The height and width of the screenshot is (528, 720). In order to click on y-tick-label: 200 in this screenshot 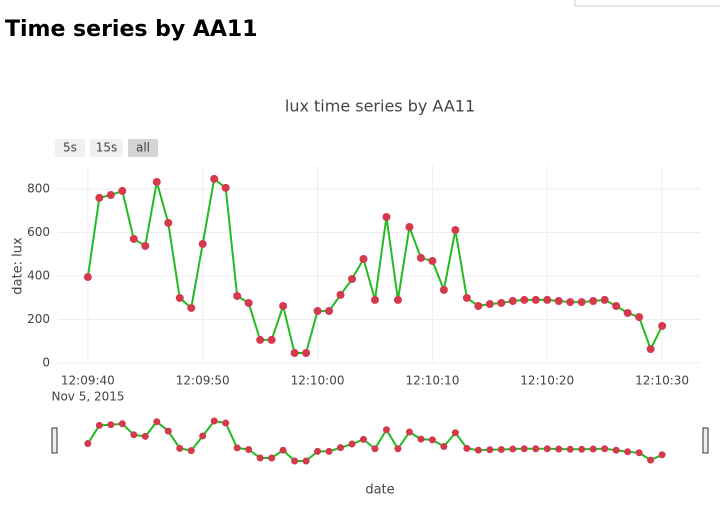, I will do `click(38, 319)`.